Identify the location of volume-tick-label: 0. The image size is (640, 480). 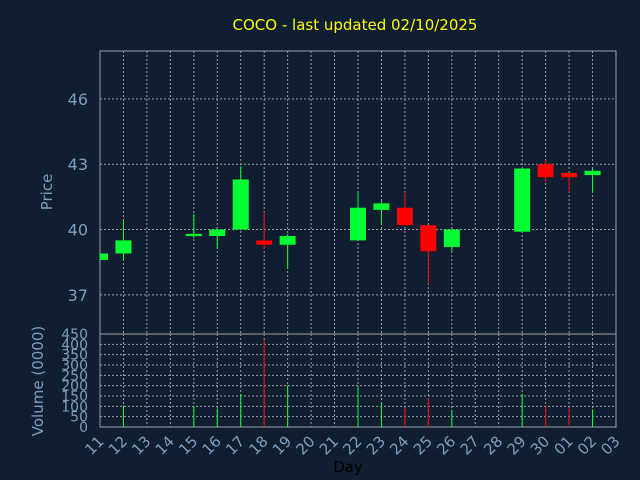
(83, 428).